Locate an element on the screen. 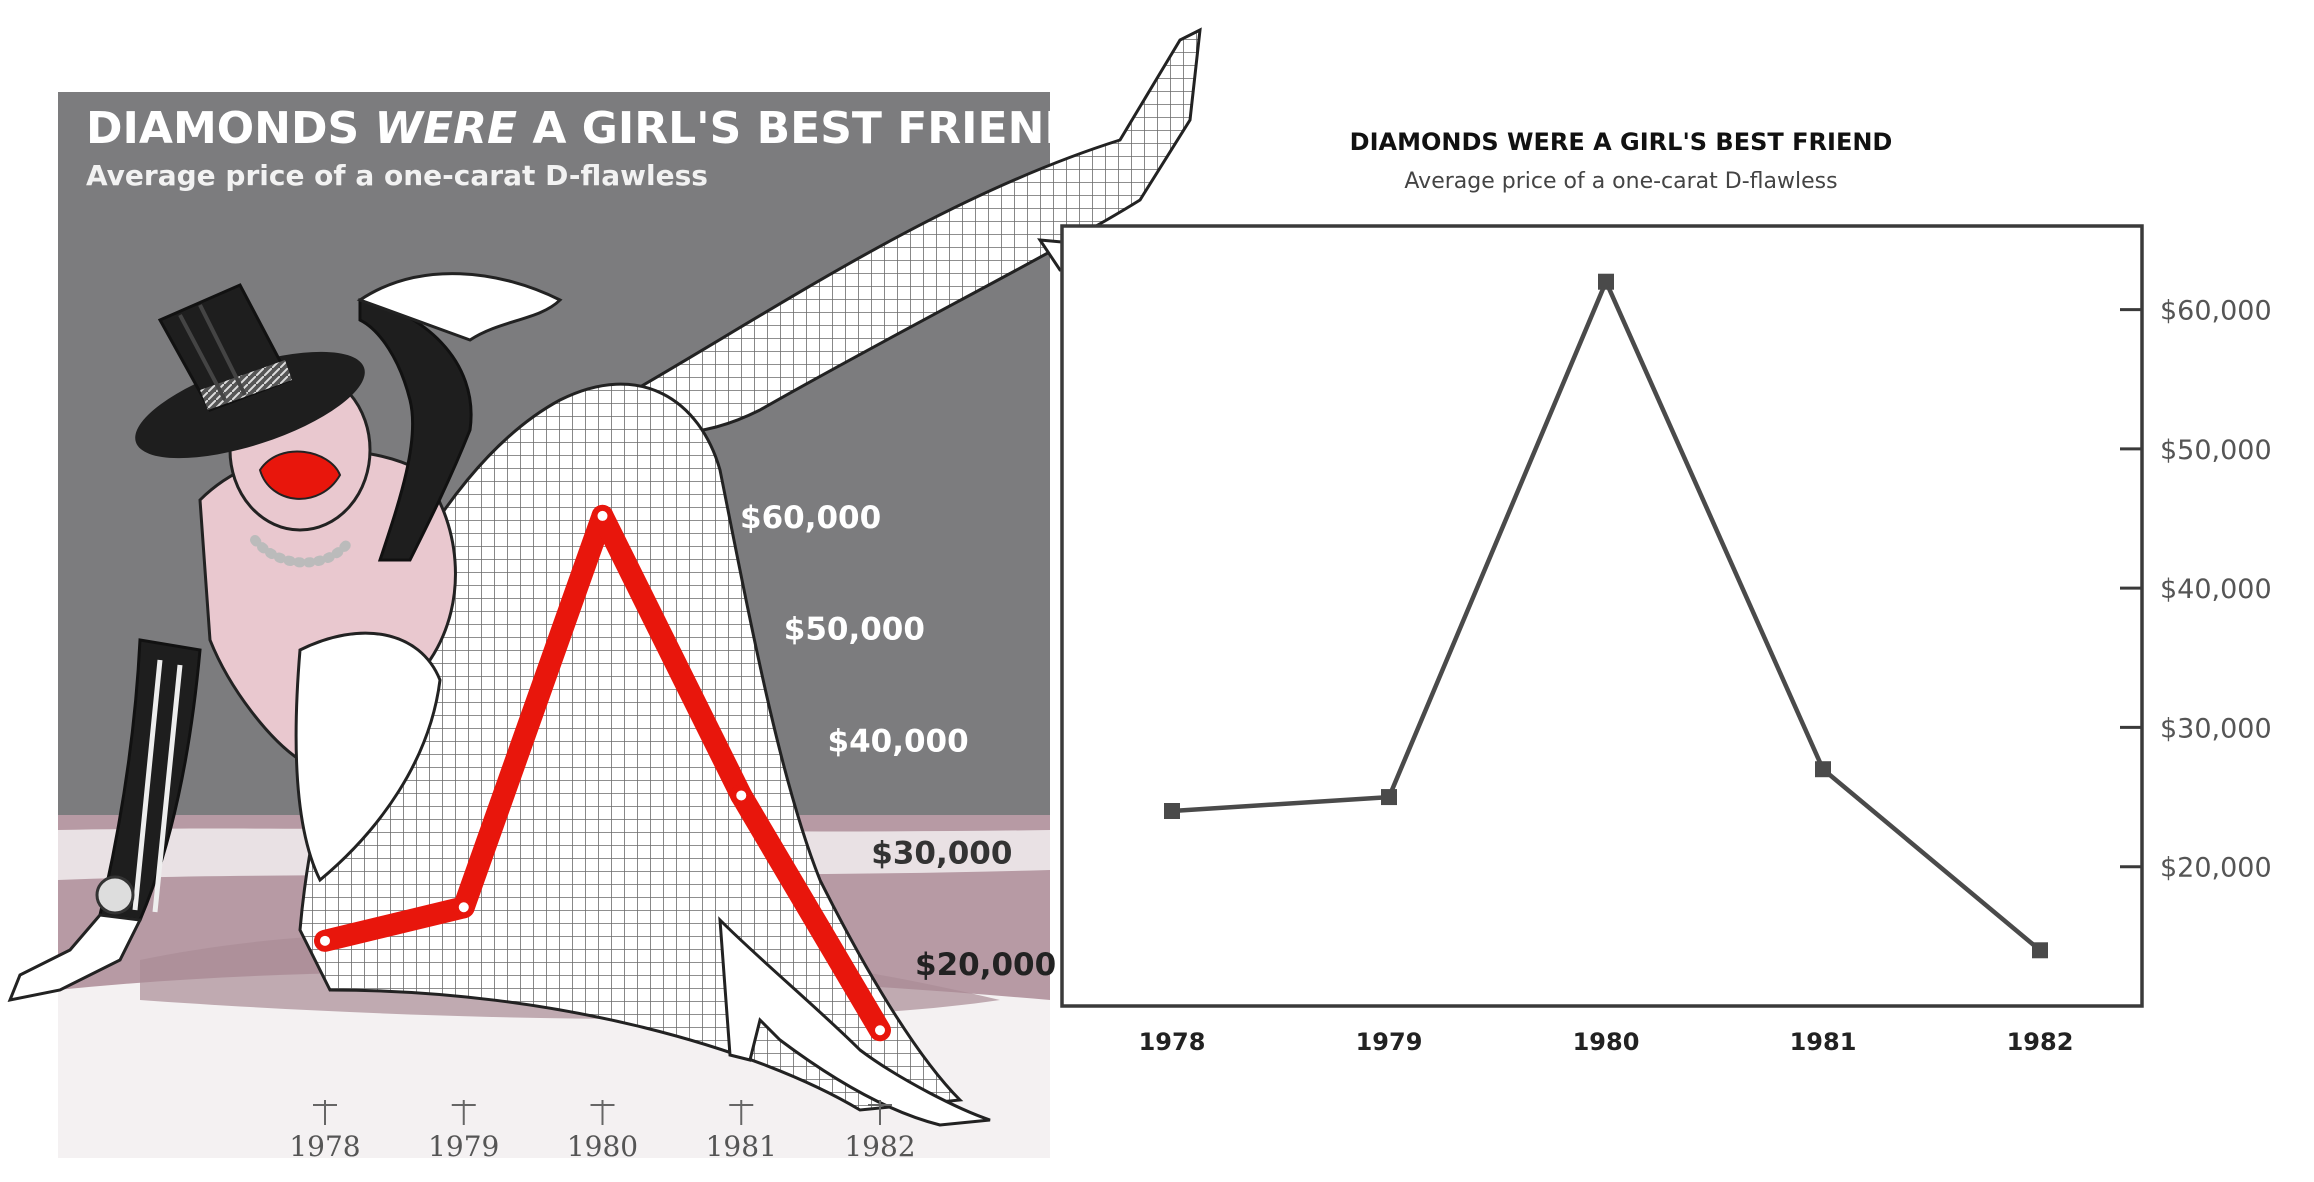 Image resolution: width=2314 pixels, height=1182 pixels. left-y-tick-label: $60,000 is located at coordinates (810, 518).